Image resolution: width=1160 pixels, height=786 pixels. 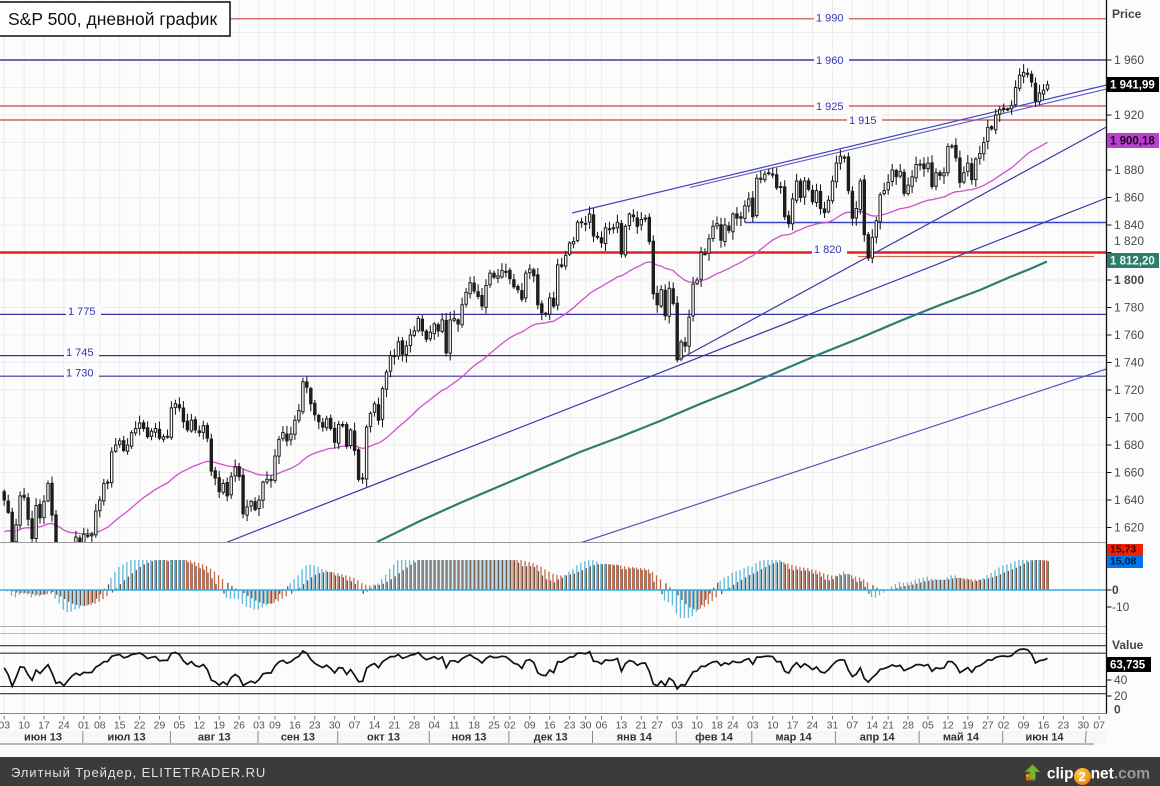 What do you see at coordinates (794, 738) in the screenshot?
I see `svg-text: мар 14` at bounding box center [794, 738].